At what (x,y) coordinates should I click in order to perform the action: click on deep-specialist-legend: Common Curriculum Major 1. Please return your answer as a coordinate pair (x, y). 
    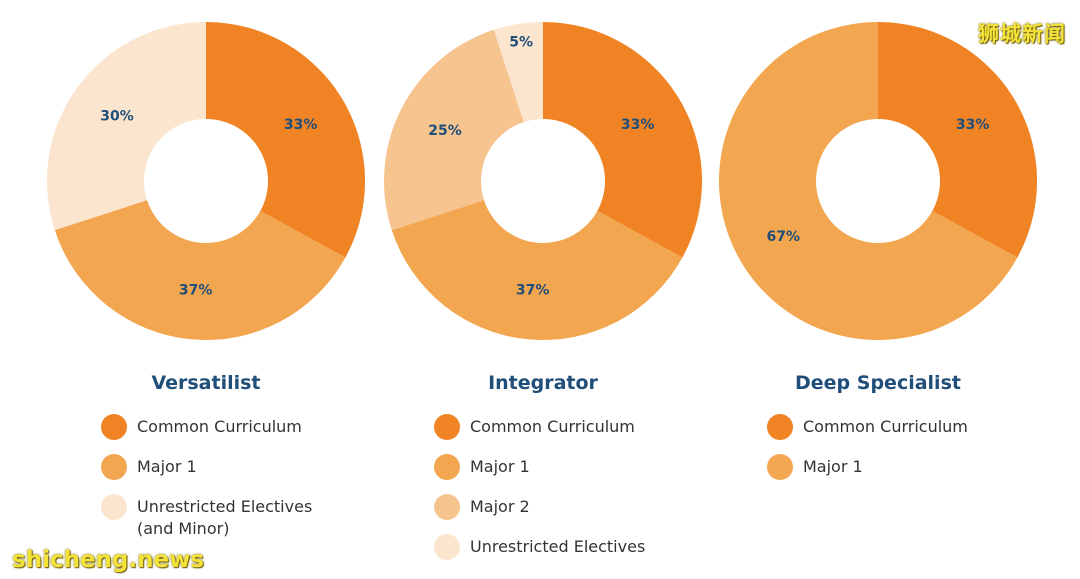
    Looking at the image, I should click on (917, 454).